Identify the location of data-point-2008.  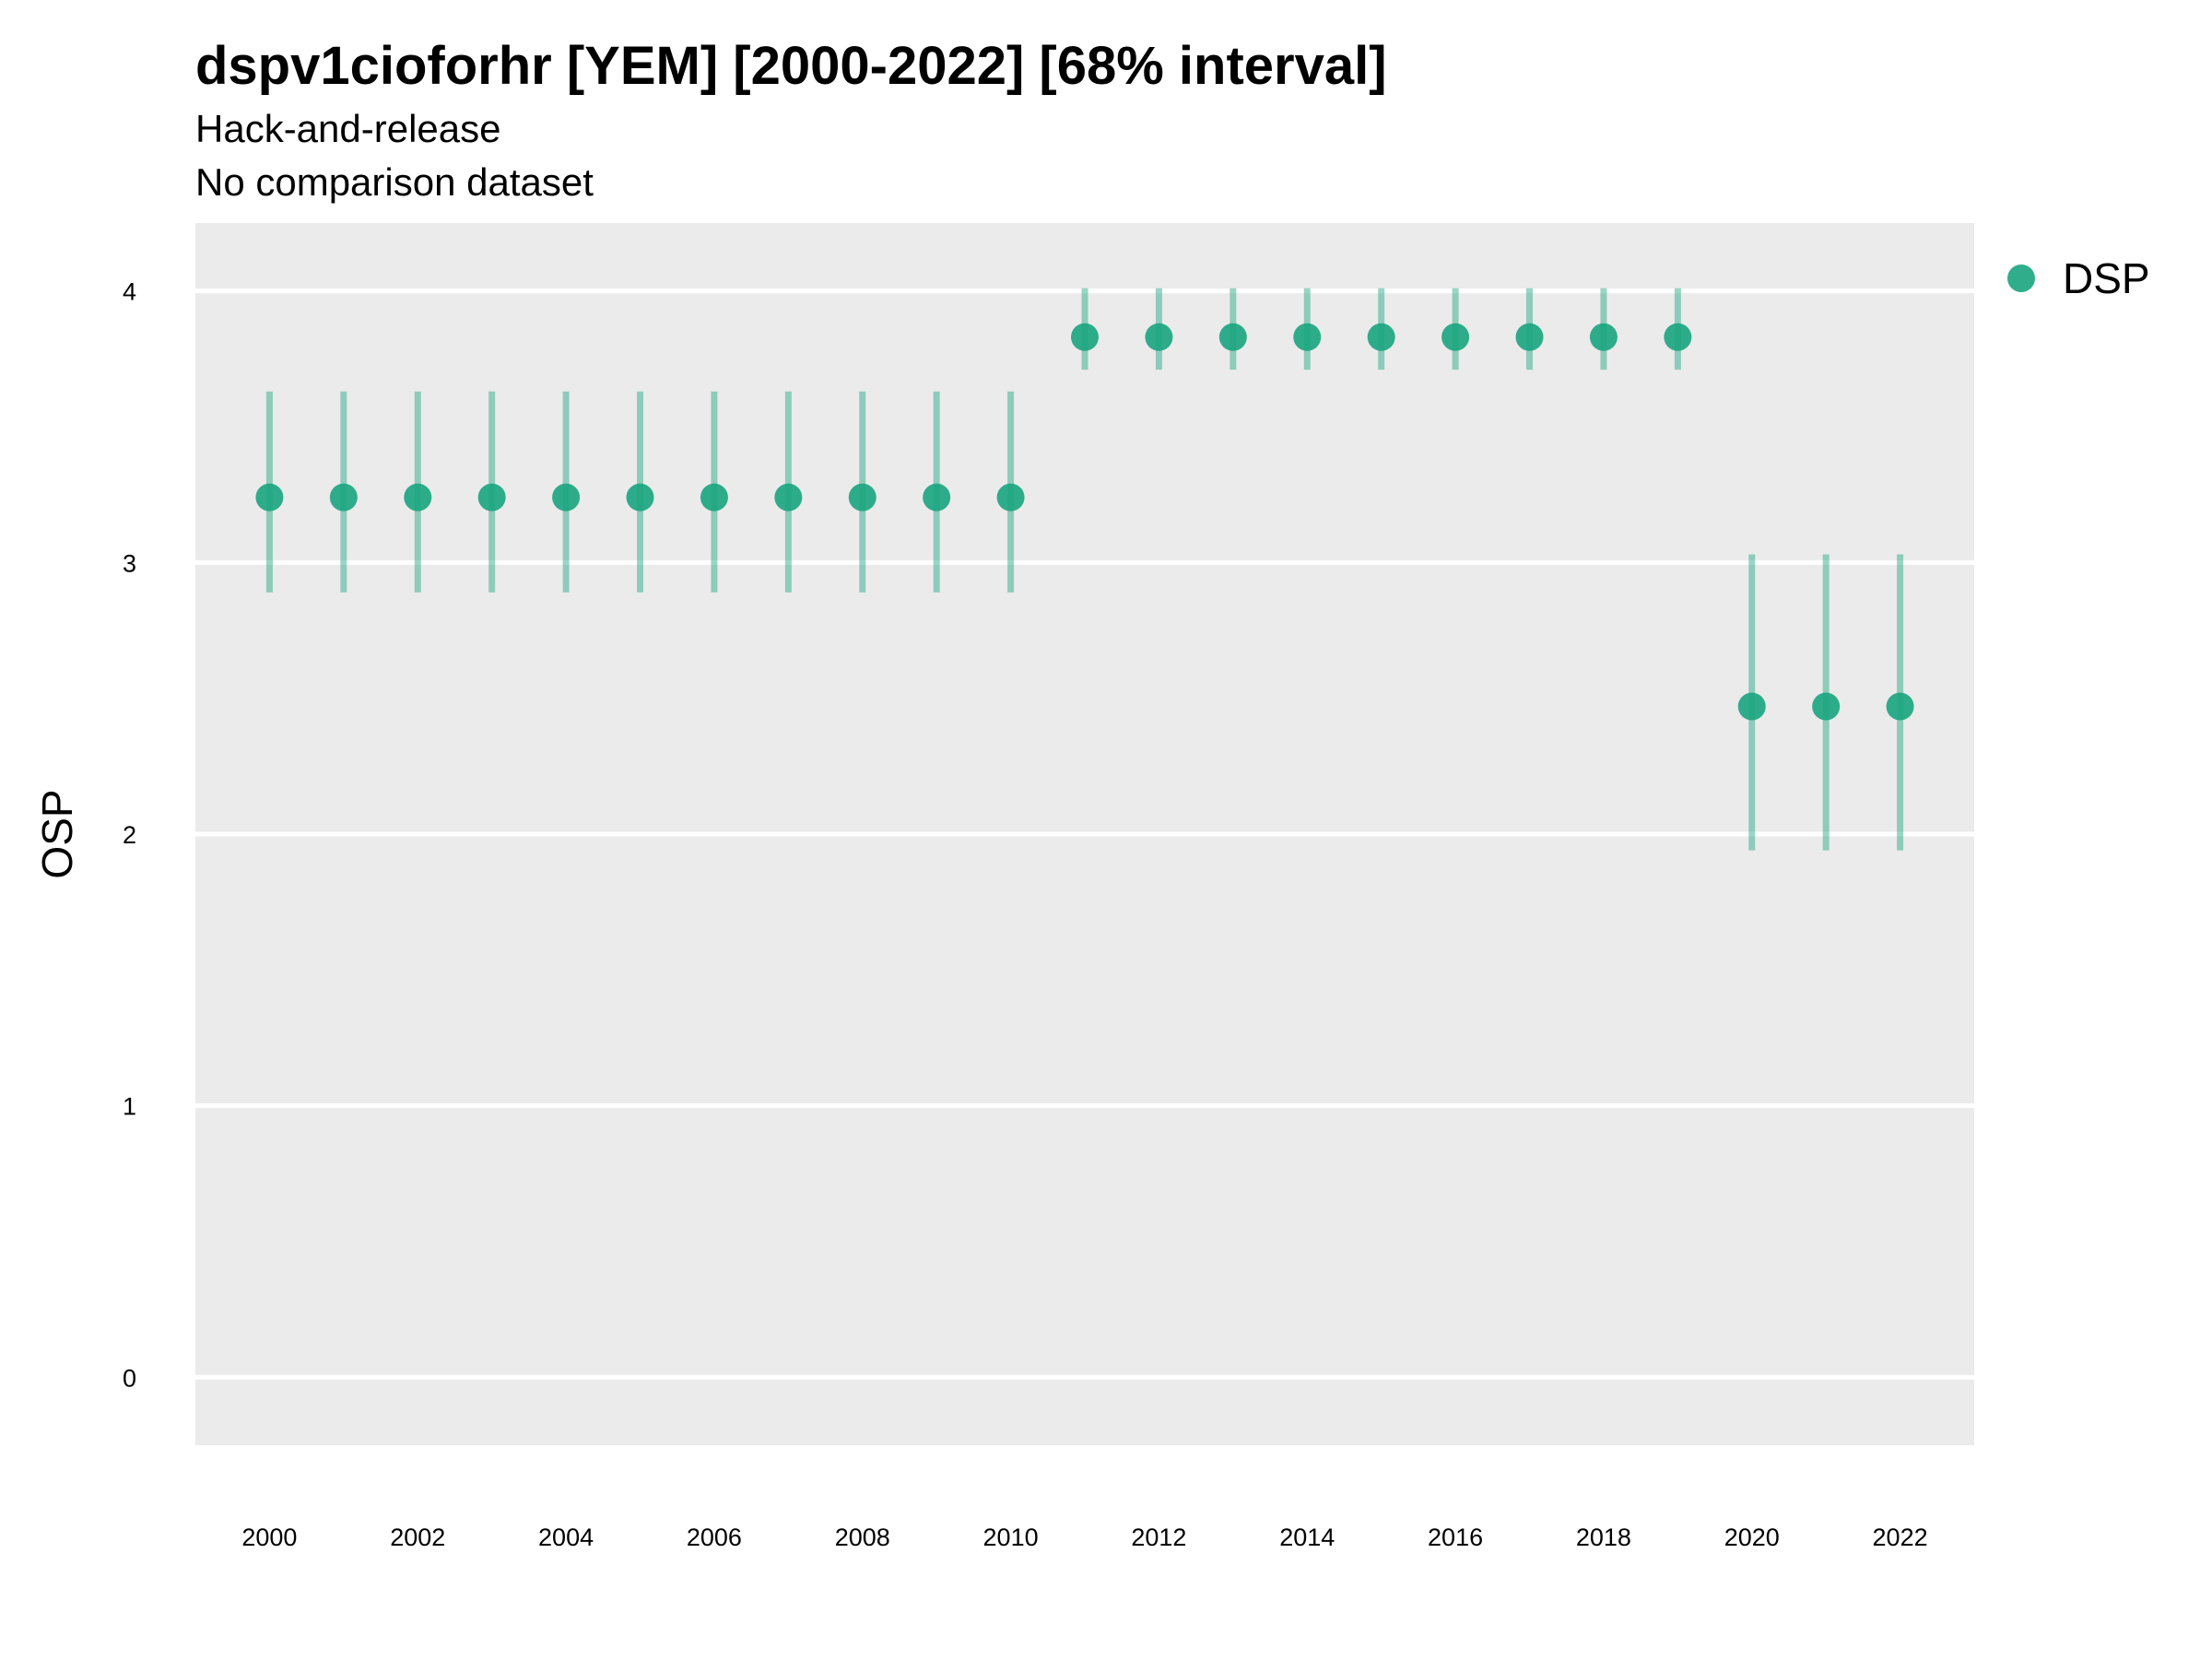
(862, 497).